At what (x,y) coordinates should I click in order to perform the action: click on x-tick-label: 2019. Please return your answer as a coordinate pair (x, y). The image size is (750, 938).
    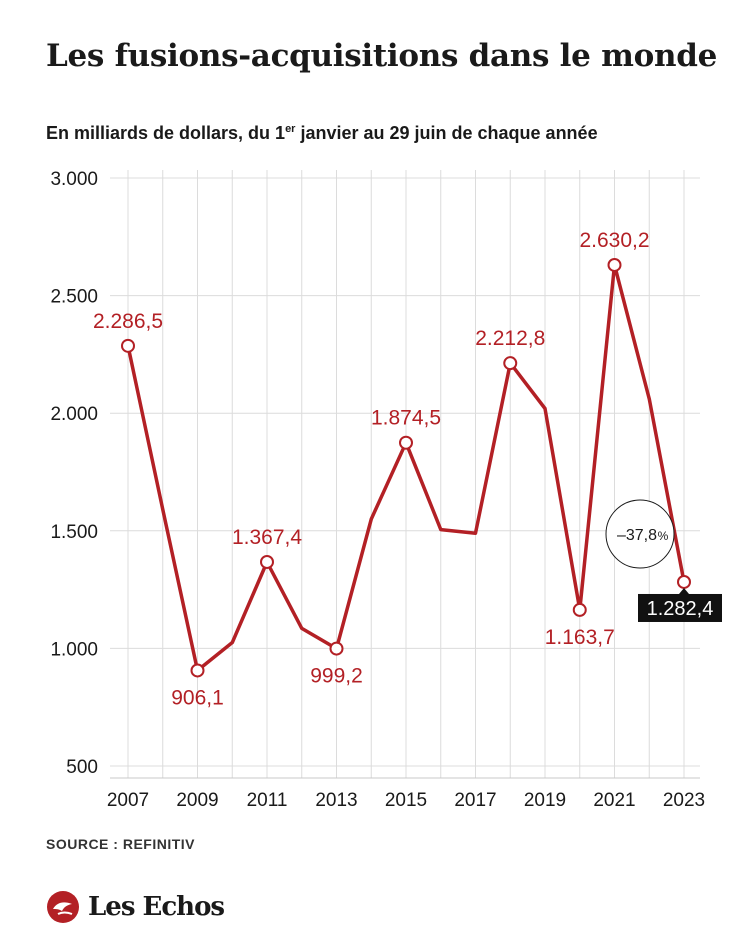
    Looking at the image, I should click on (545, 800).